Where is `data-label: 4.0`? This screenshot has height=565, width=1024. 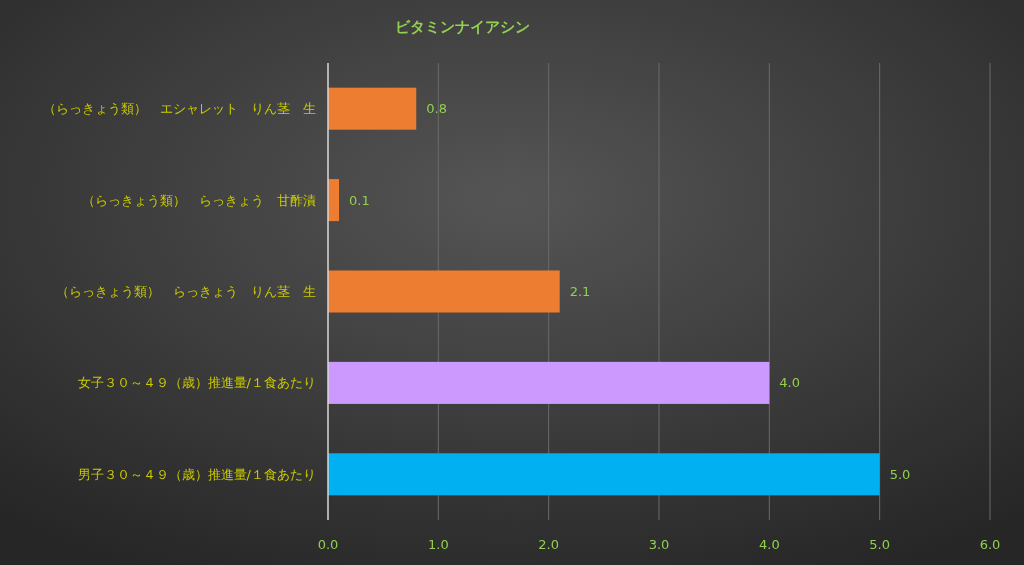 data-label: 4.0 is located at coordinates (790, 383).